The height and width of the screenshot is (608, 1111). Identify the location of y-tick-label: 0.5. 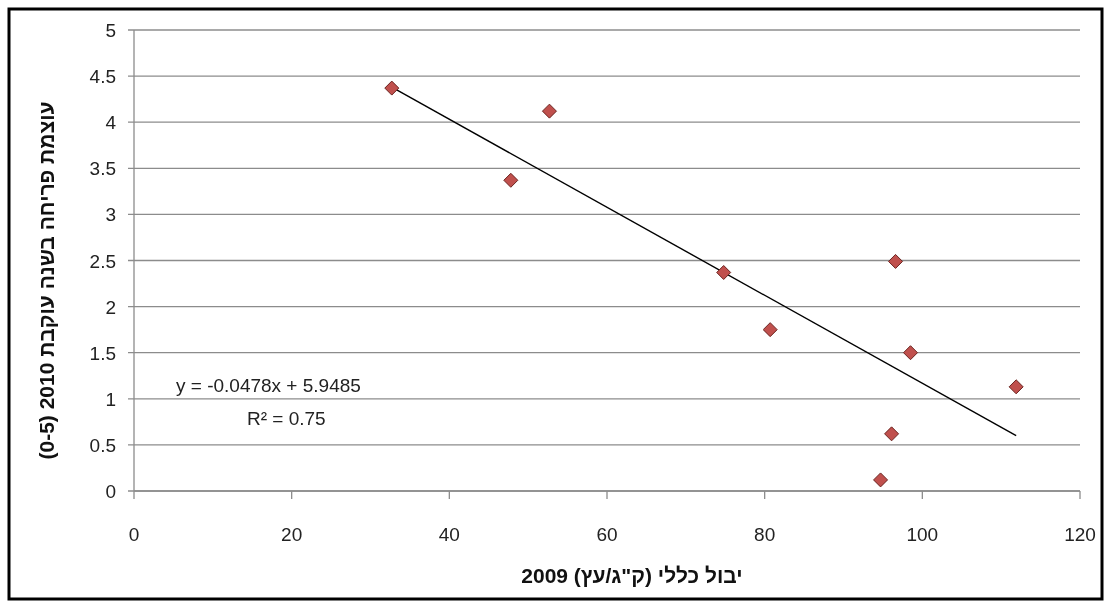
(102, 445).